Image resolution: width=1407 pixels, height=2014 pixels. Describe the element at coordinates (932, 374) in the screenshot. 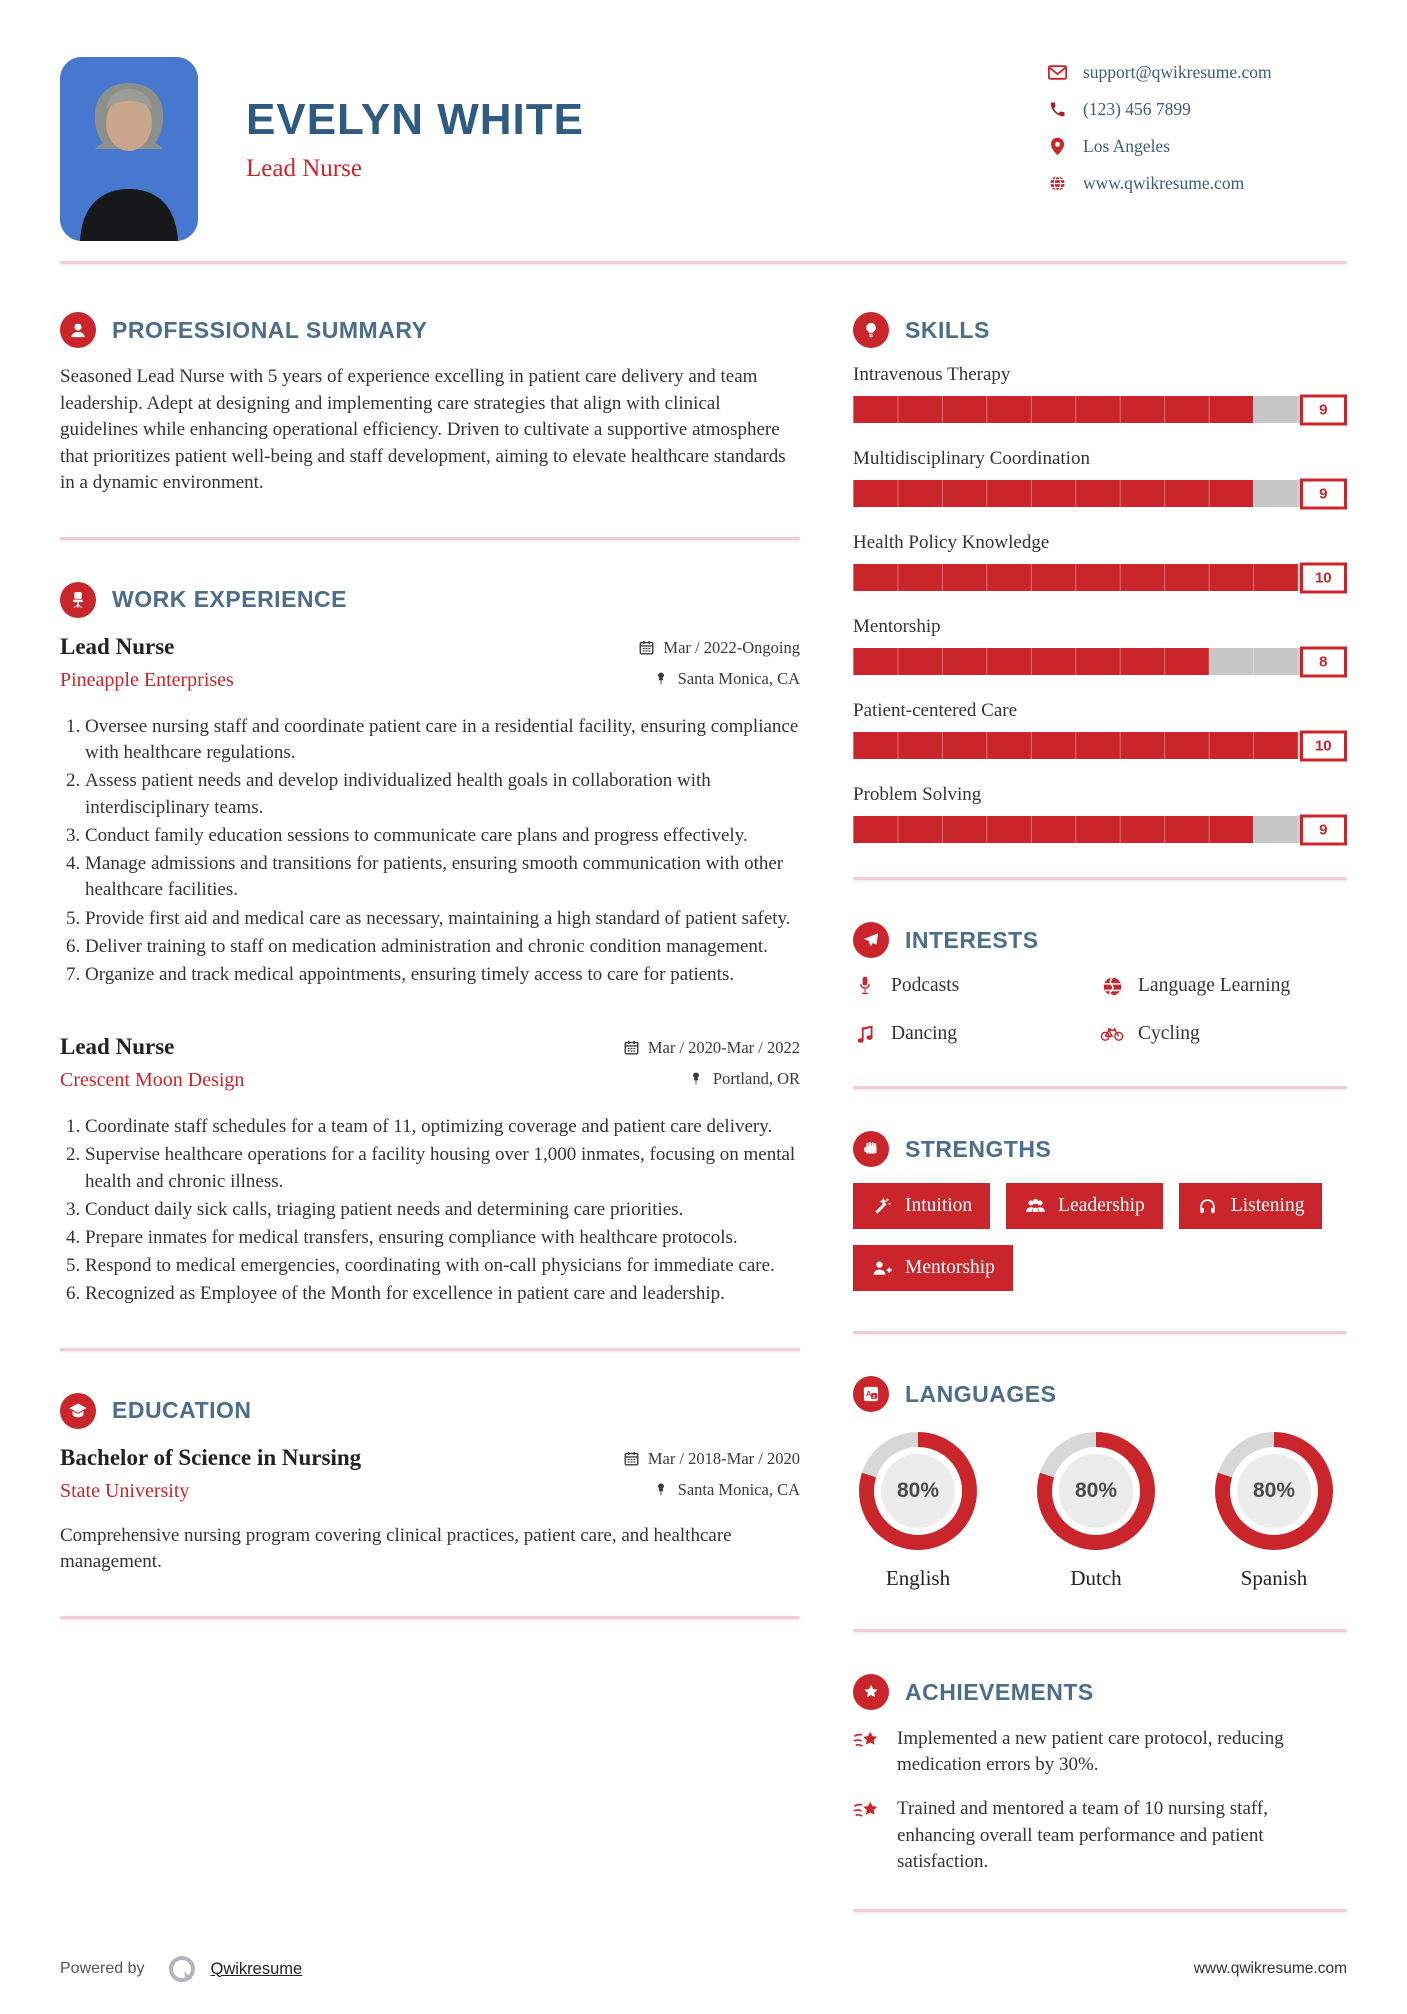

I see `skill-label: Intravenous Therapy` at that location.